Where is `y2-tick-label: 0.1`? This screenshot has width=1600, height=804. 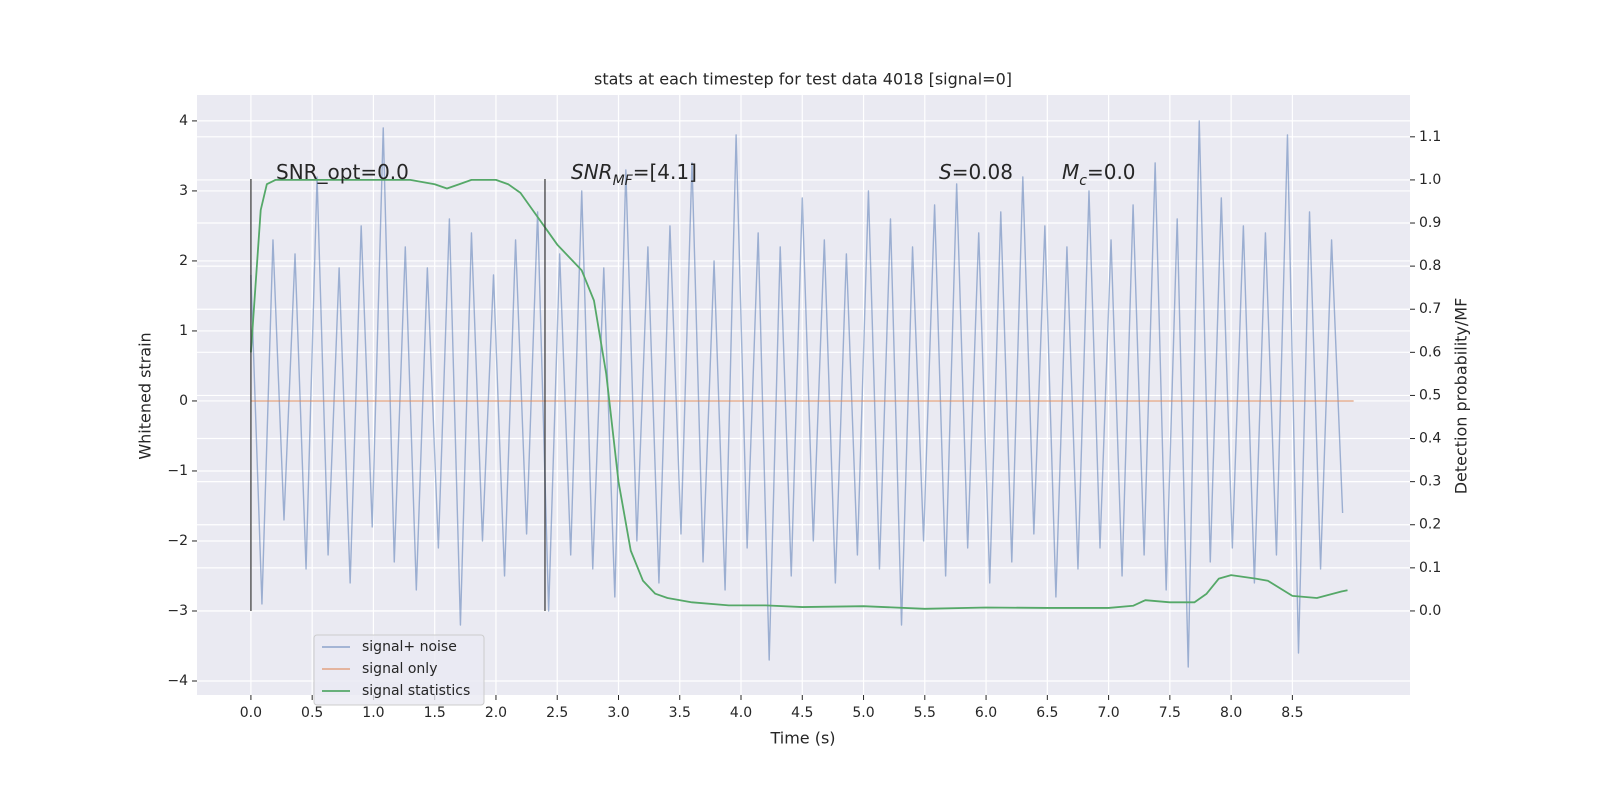
y2-tick-label: 0.1 is located at coordinates (1430, 568).